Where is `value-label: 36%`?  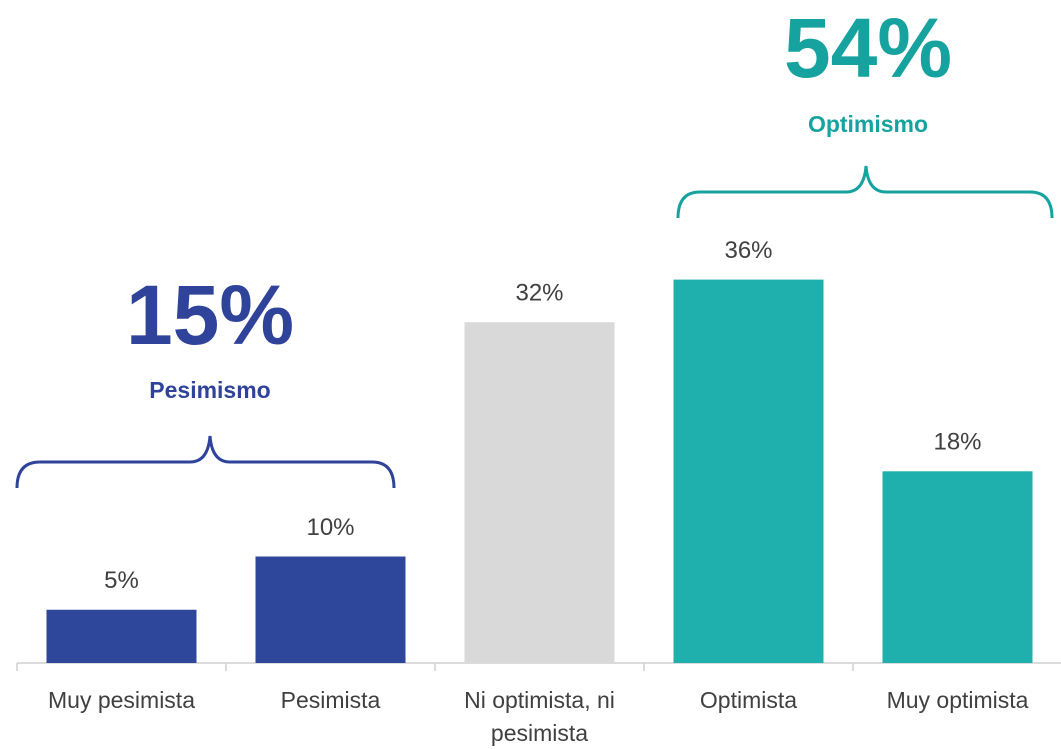 value-label: 36% is located at coordinates (748, 250).